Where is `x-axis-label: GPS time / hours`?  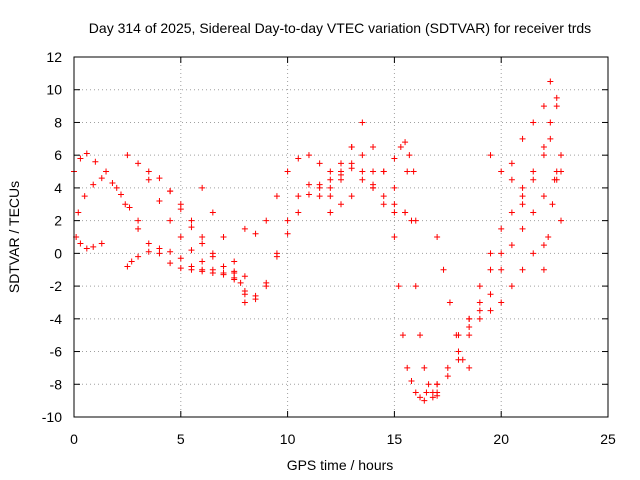 x-axis-label: GPS time / hours is located at coordinates (340, 465).